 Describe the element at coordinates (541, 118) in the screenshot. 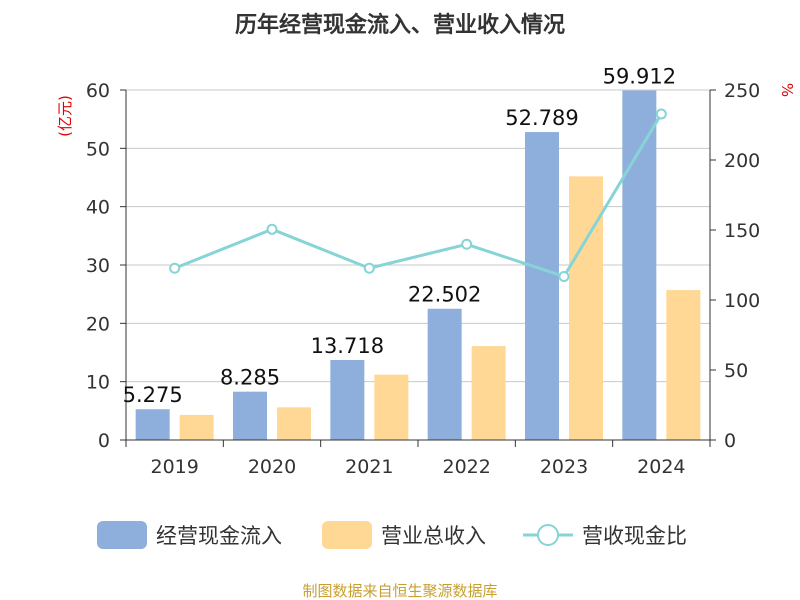

I see `bar-value-label: 52.789` at that location.